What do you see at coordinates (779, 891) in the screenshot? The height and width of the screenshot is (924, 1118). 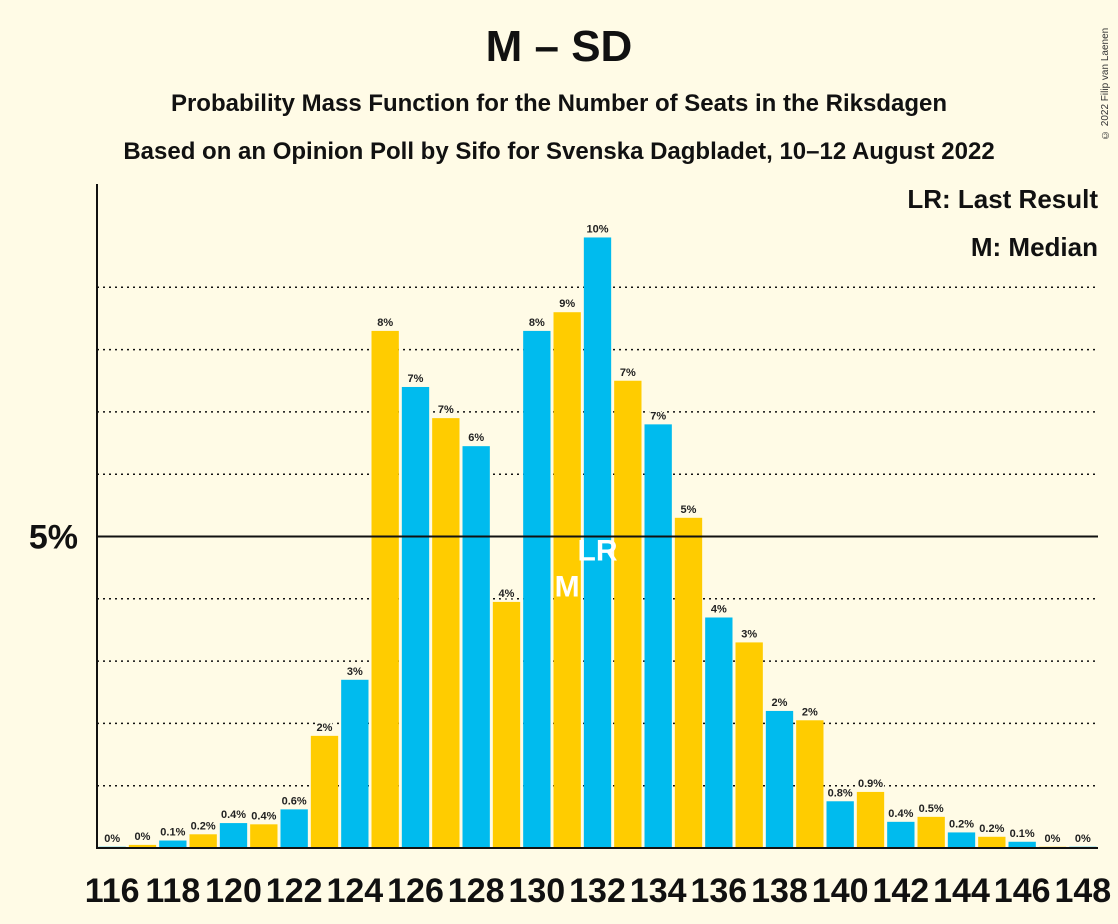 I see `x-tick-label: 138` at bounding box center [779, 891].